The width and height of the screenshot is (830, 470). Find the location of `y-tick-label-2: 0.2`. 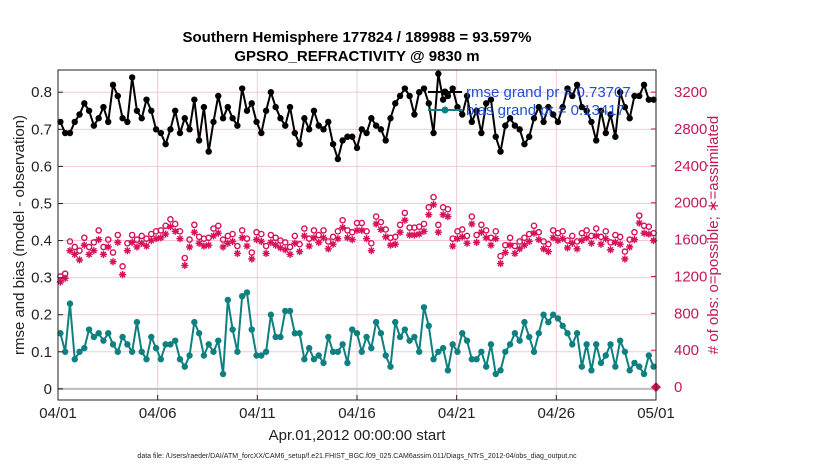

y-tick-label-2: 0.2 is located at coordinates (41, 315).